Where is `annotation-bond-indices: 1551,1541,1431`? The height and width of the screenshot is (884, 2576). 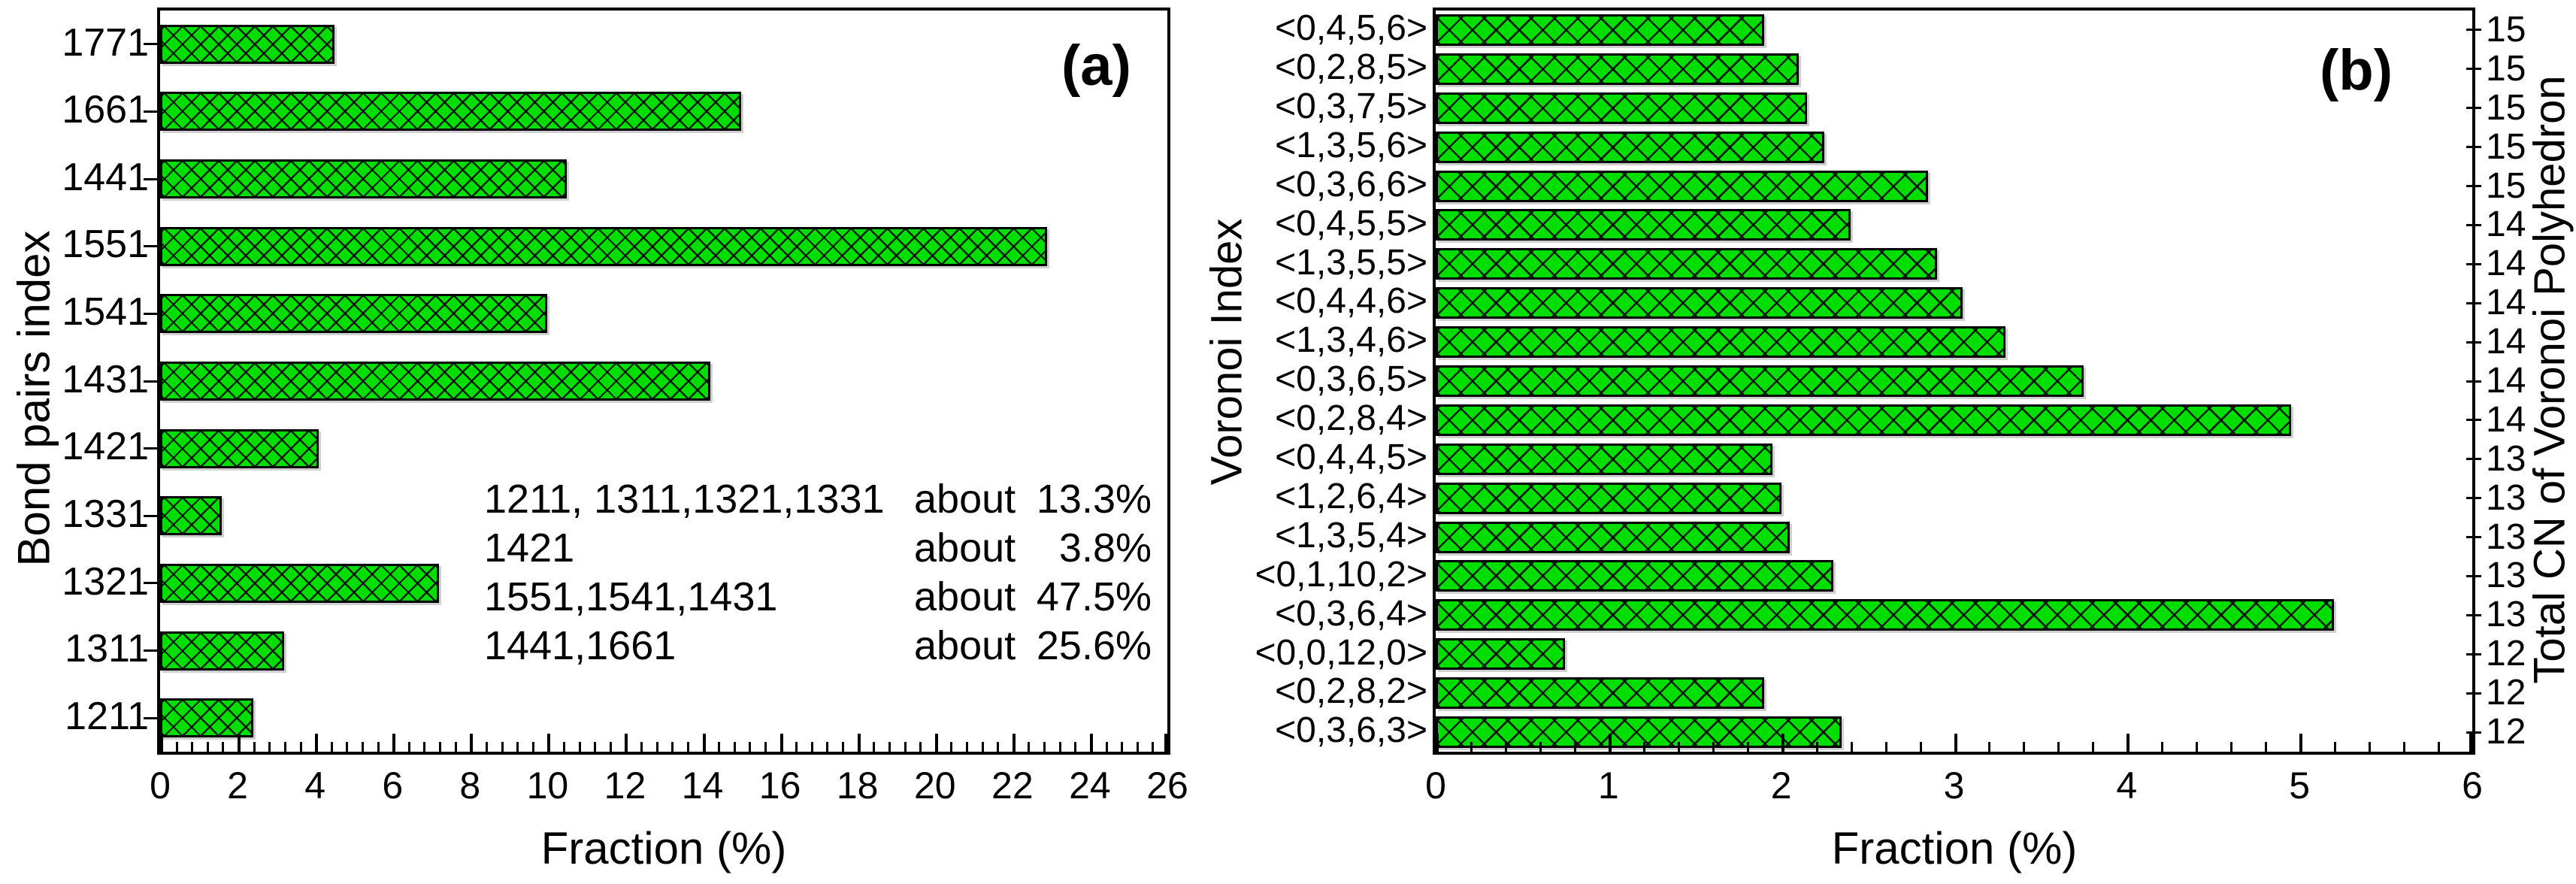
annotation-bond-indices: 1551,1541,1431 is located at coordinates (631, 596).